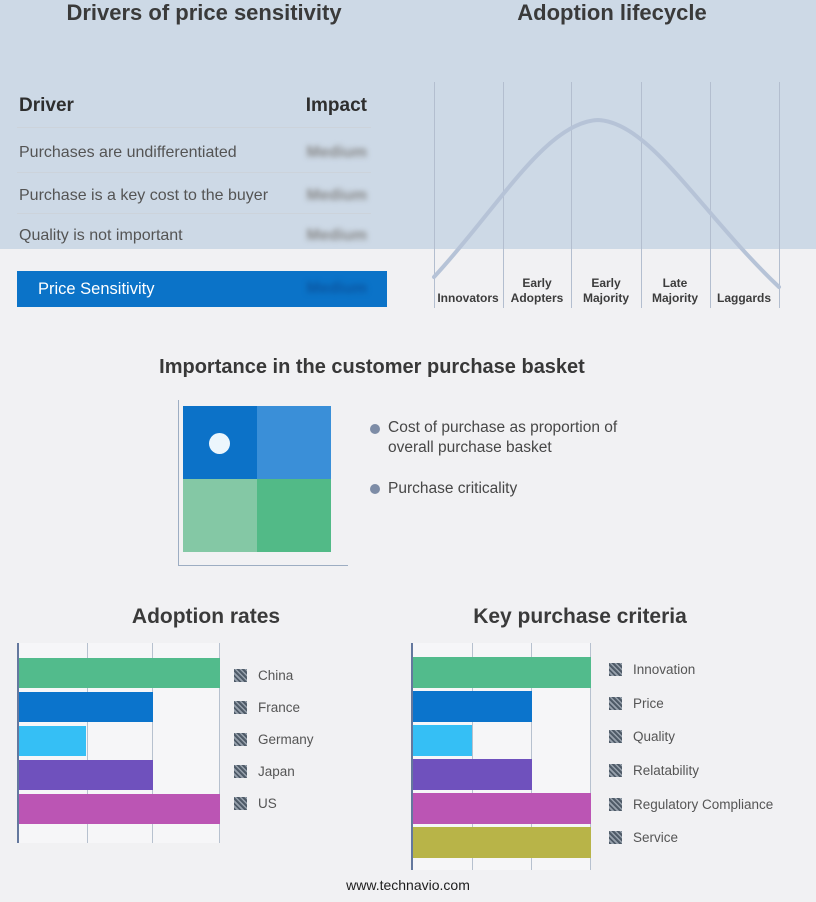  I want to click on bar-quality, so click(443, 740).